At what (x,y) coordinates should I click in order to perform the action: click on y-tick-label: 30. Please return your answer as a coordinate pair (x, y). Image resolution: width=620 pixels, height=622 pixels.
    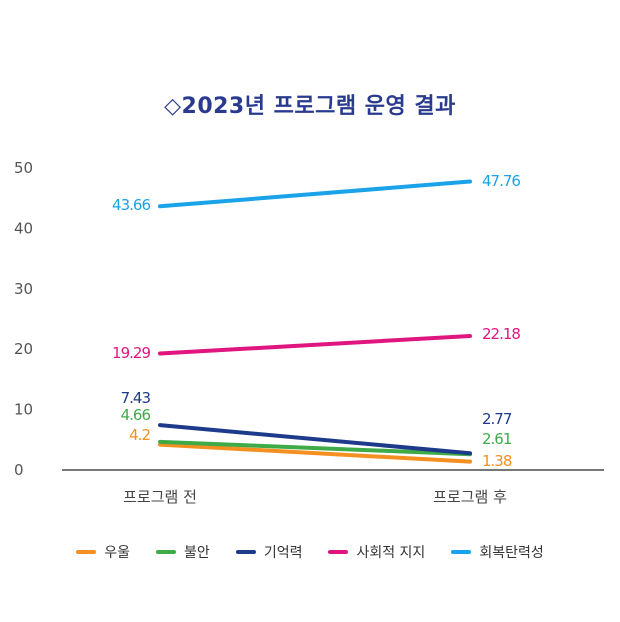
    Looking at the image, I should click on (23, 289).